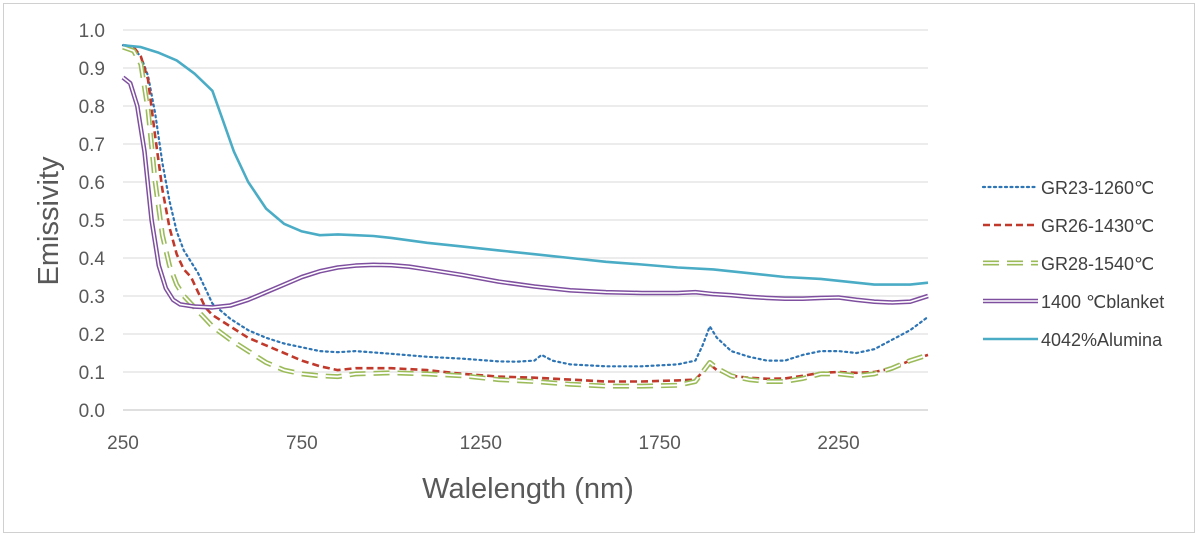  Describe the element at coordinates (92, 69) in the screenshot. I see `y-tick-label: 0.9` at that location.